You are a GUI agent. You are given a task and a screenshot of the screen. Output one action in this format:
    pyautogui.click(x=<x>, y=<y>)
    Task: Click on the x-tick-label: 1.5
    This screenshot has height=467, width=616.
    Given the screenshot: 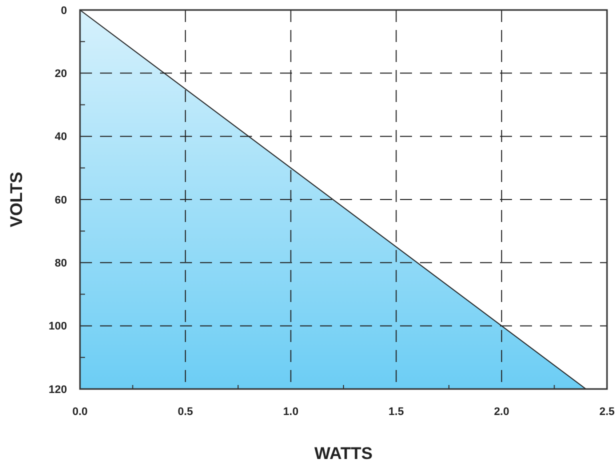 What is the action you would take?
    pyautogui.click(x=396, y=412)
    